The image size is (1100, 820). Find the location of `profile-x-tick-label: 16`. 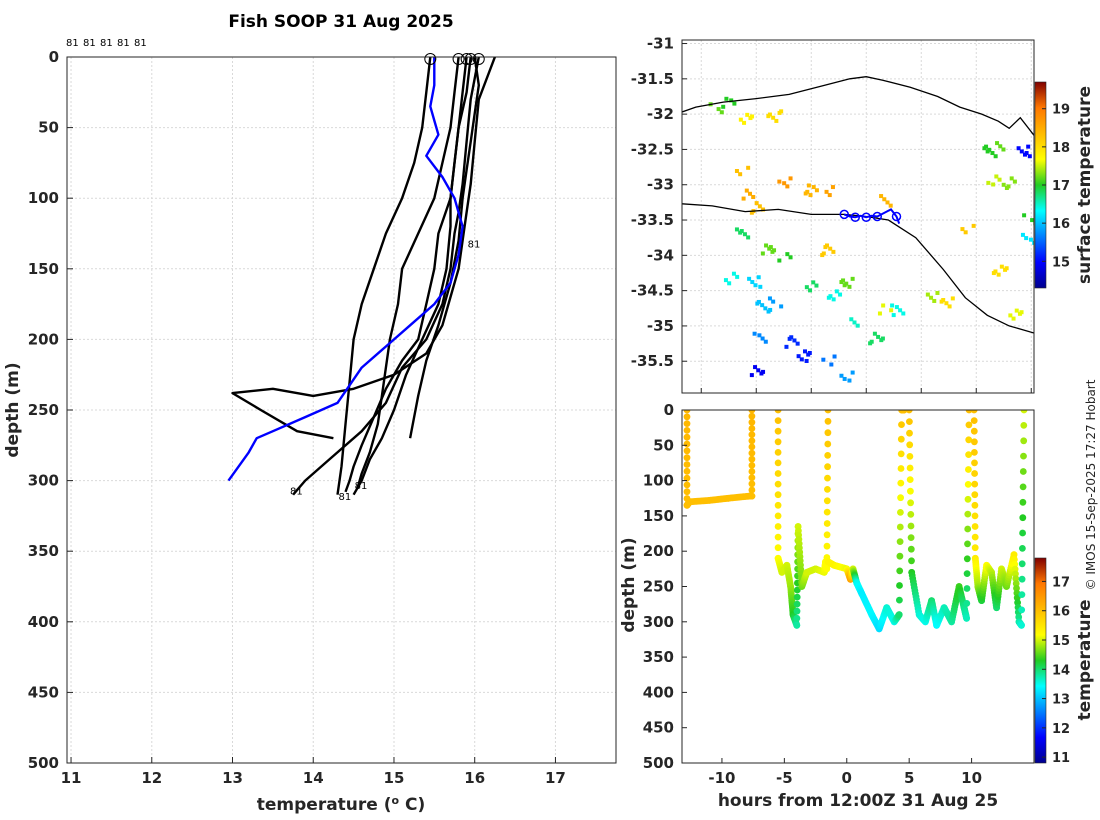

profile-x-tick-label: 16 is located at coordinates (474, 778).